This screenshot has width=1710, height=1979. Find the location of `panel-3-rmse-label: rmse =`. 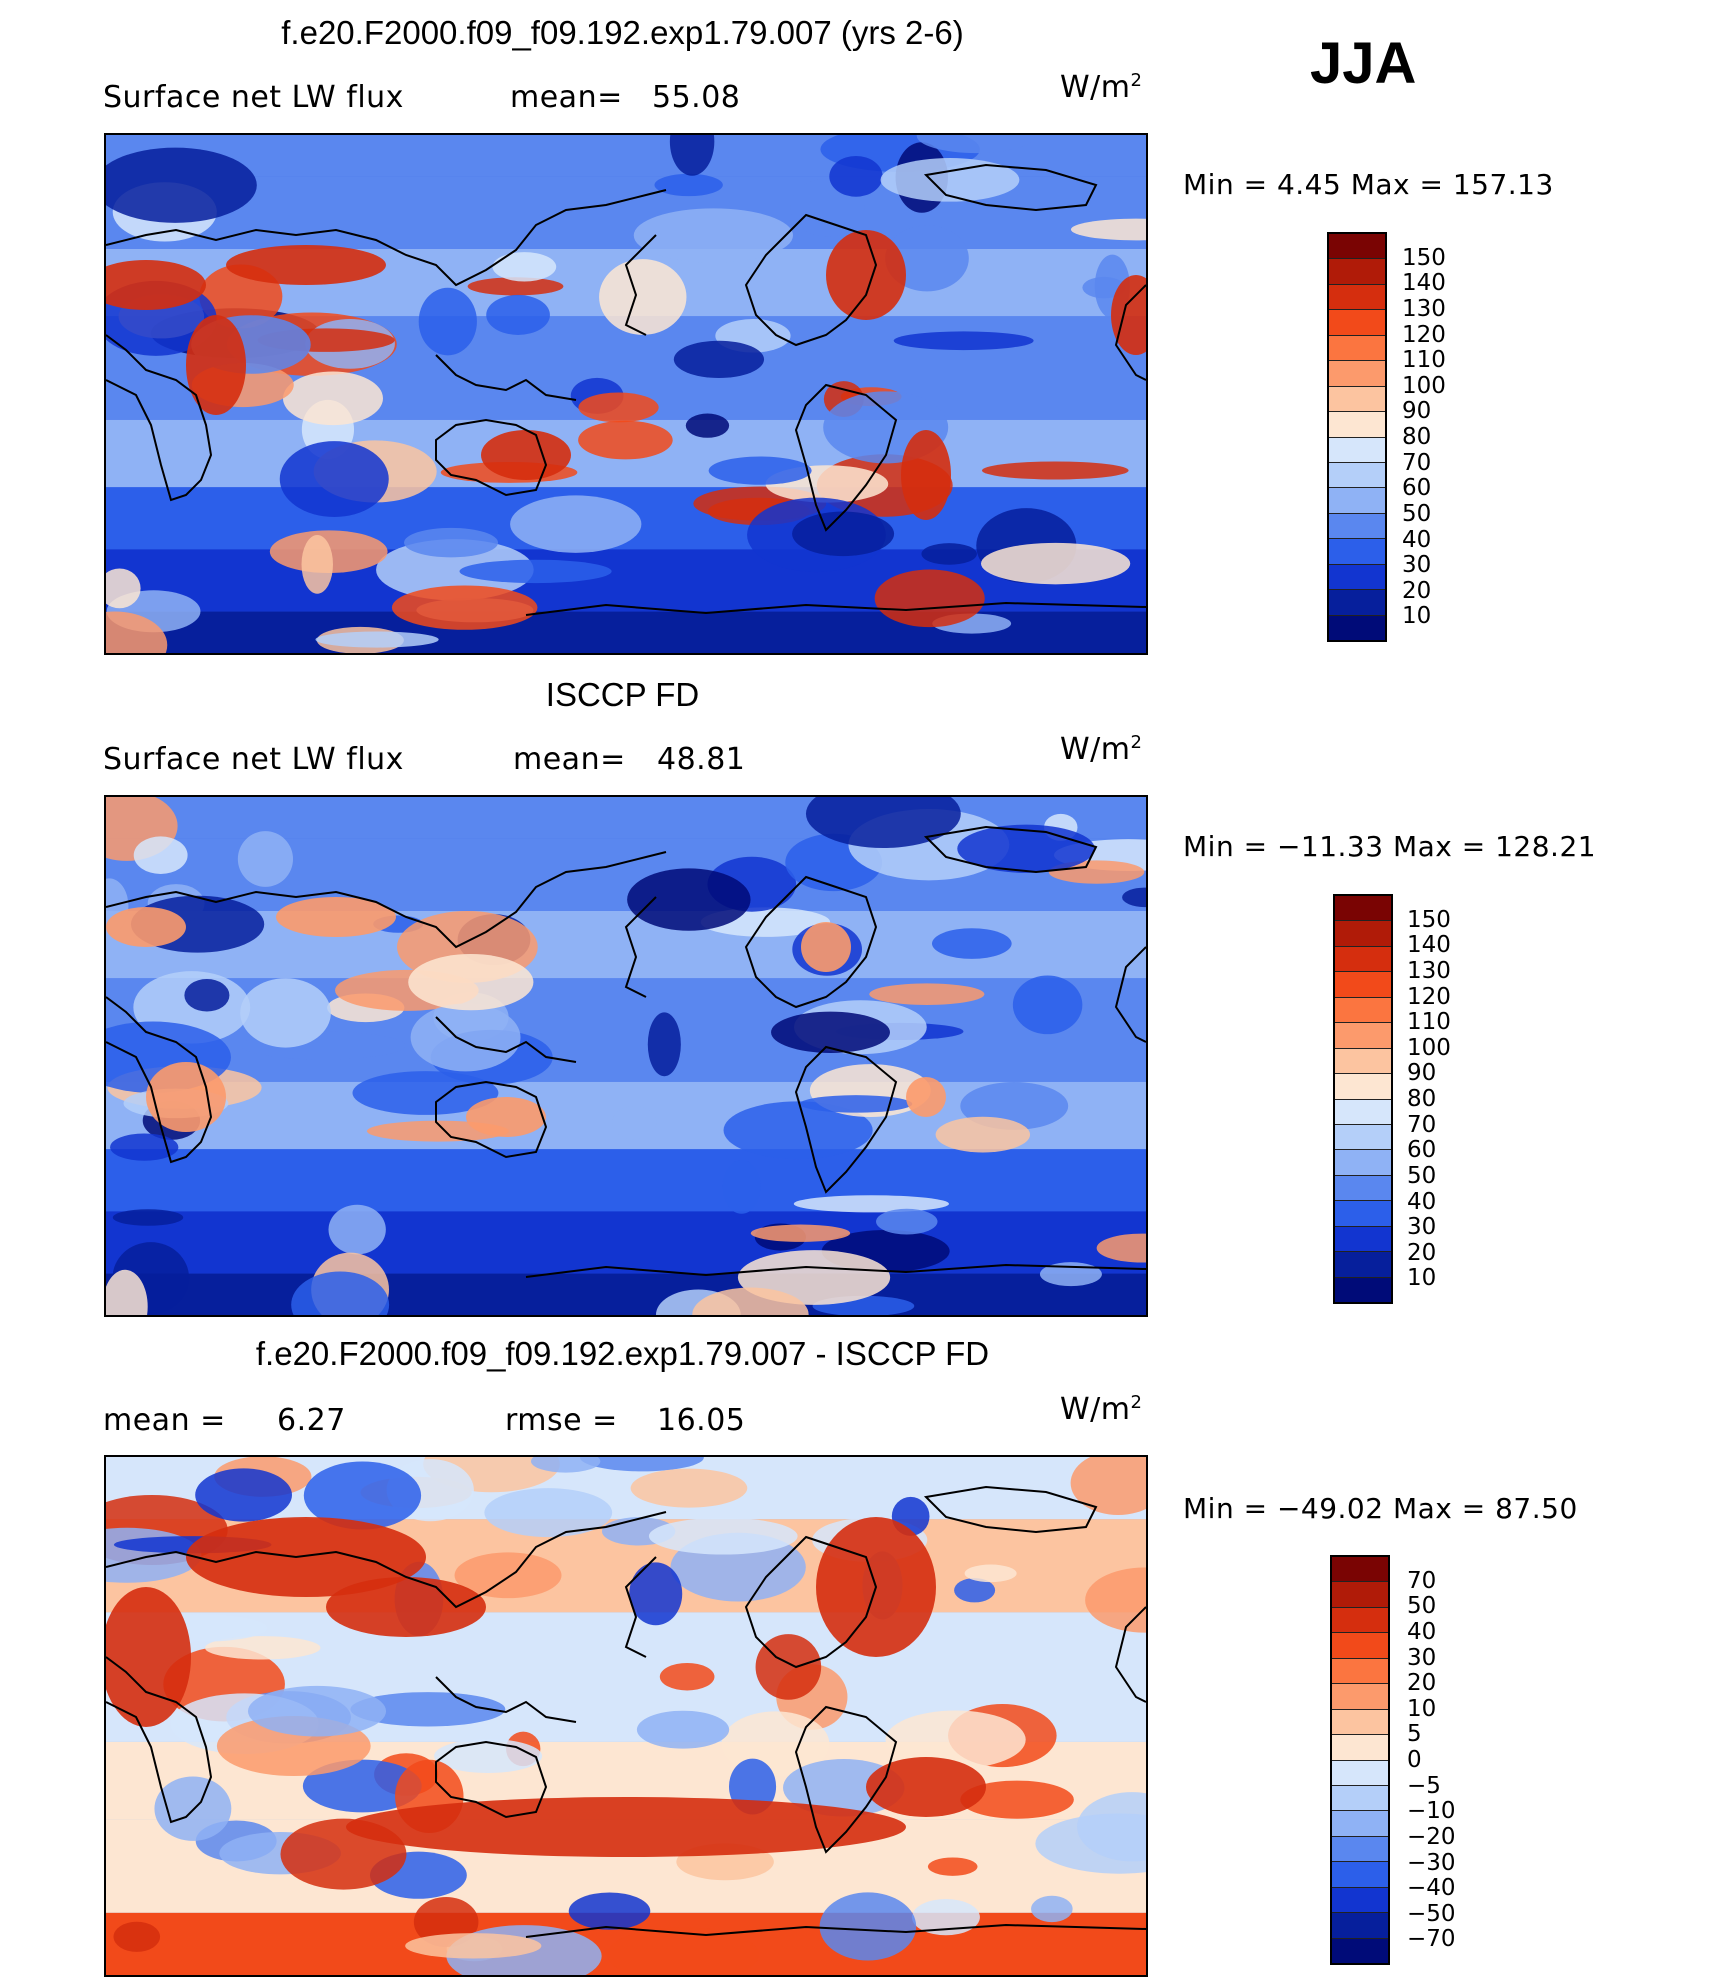

panel-3-rmse-label: rmse = is located at coordinates (561, 1420).